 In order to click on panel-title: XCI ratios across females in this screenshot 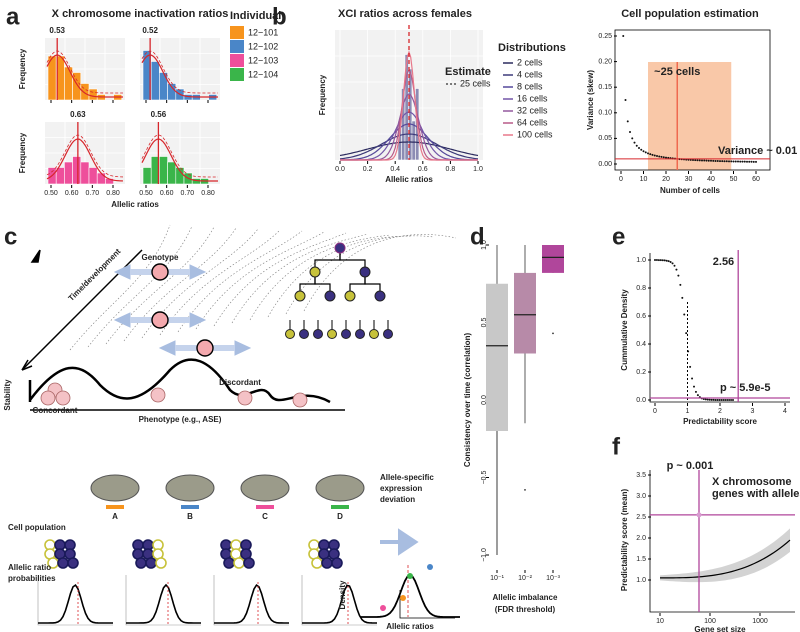, I will do `click(405, 14)`.